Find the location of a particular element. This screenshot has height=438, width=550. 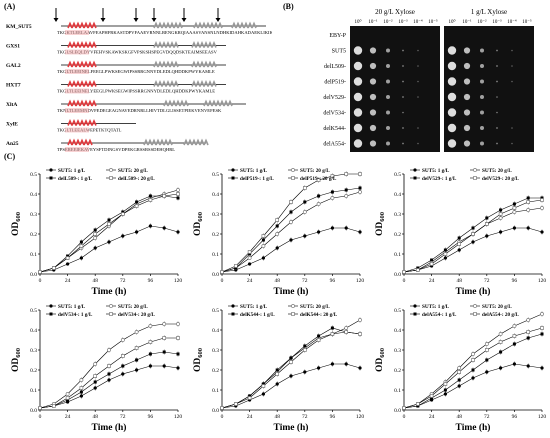

y-tick-label: 0.1 is located at coordinates (215, 255).